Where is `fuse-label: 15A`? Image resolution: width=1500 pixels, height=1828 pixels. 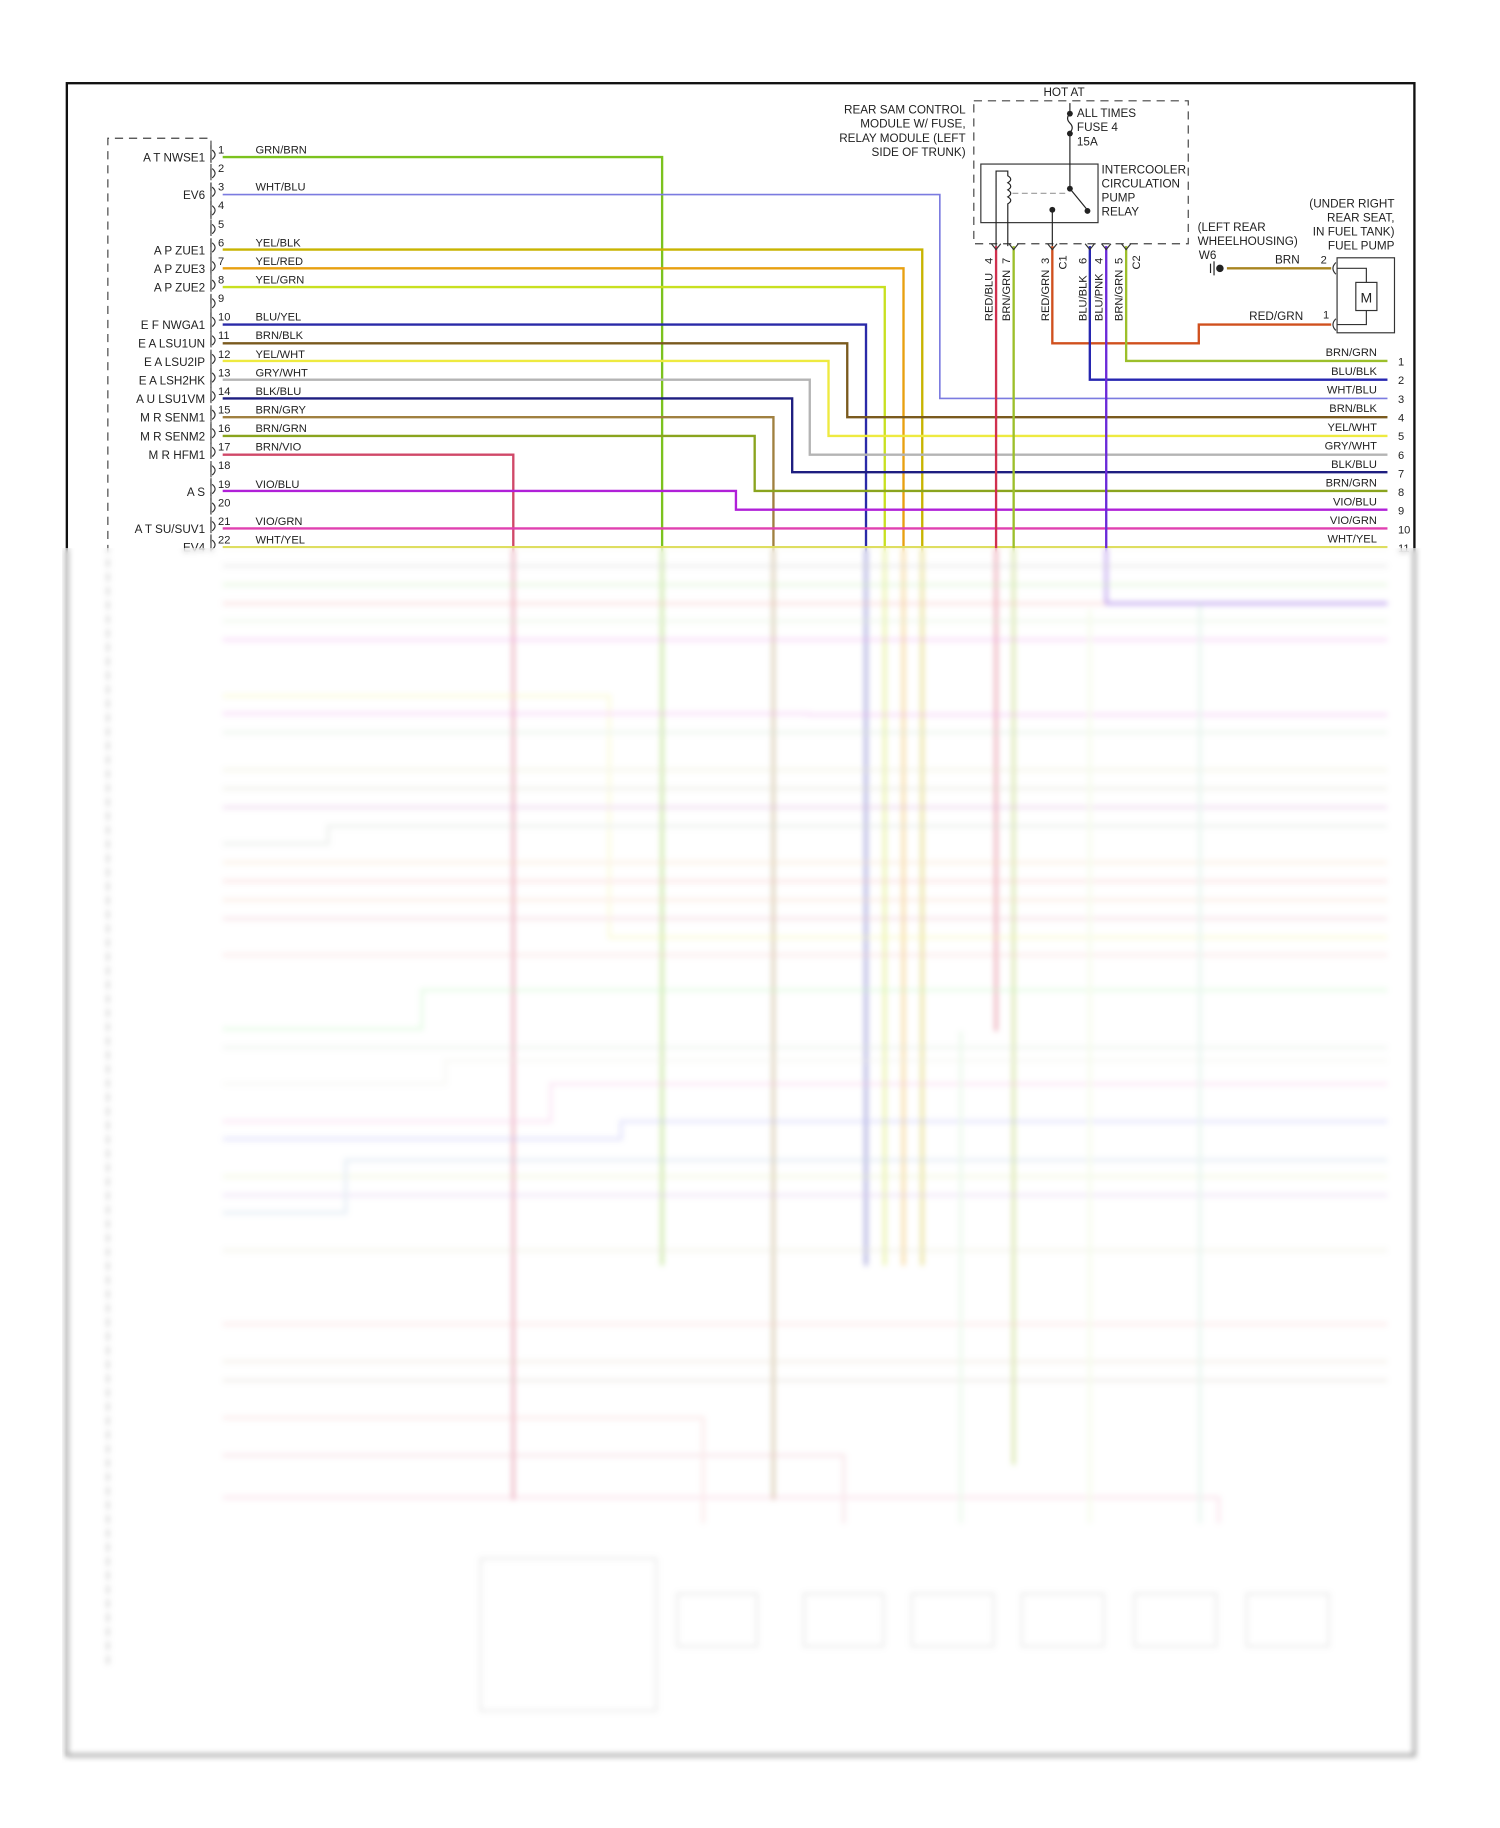 fuse-label: 15A is located at coordinates (1087, 141).